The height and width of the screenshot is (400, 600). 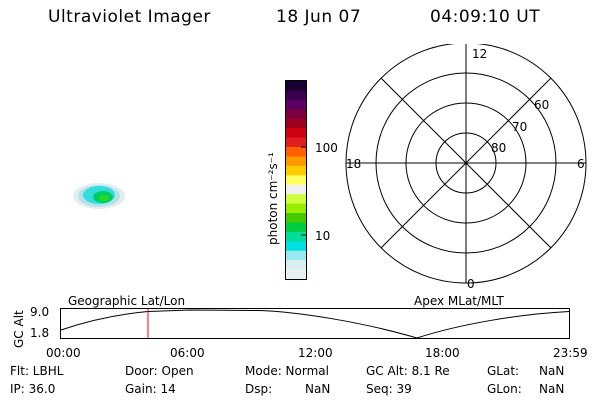 What do you see at coordinates (552, 389) in the screenshot?
I see `info-glon-value: NaN` at bounding box center [552, 389].